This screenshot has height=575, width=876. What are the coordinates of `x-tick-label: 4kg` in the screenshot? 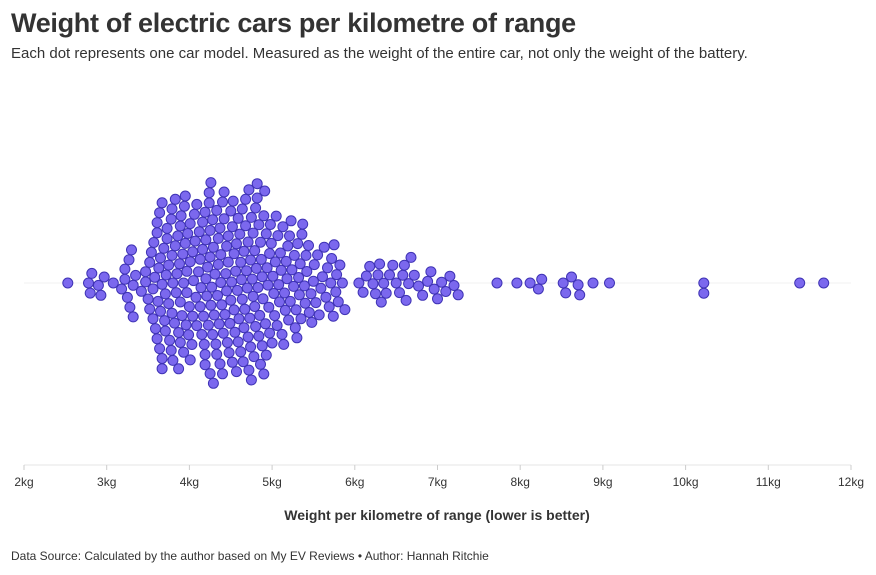 It's located at (189, 482).